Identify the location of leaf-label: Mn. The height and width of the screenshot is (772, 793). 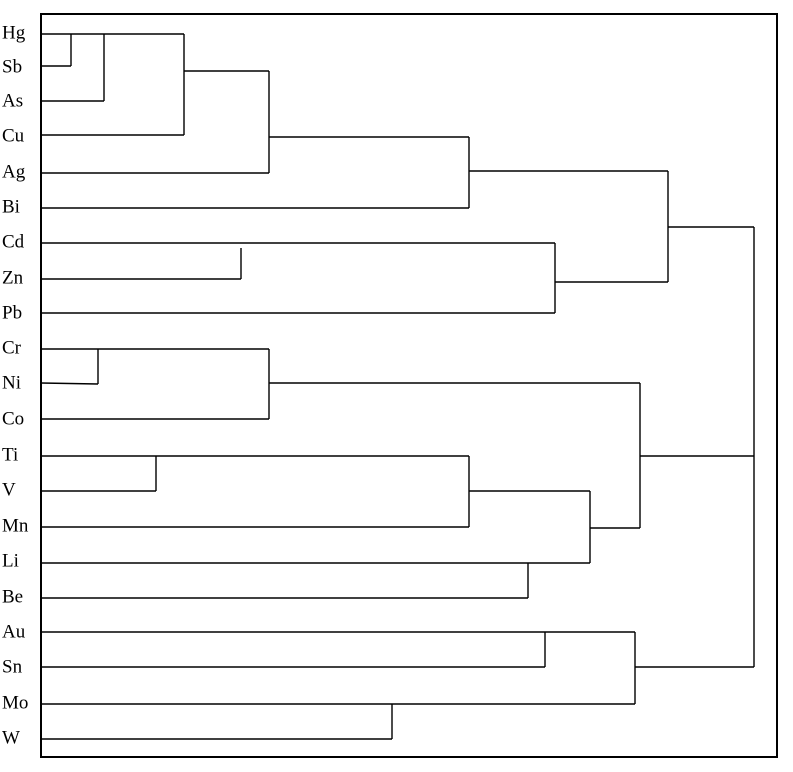
(15, 525).